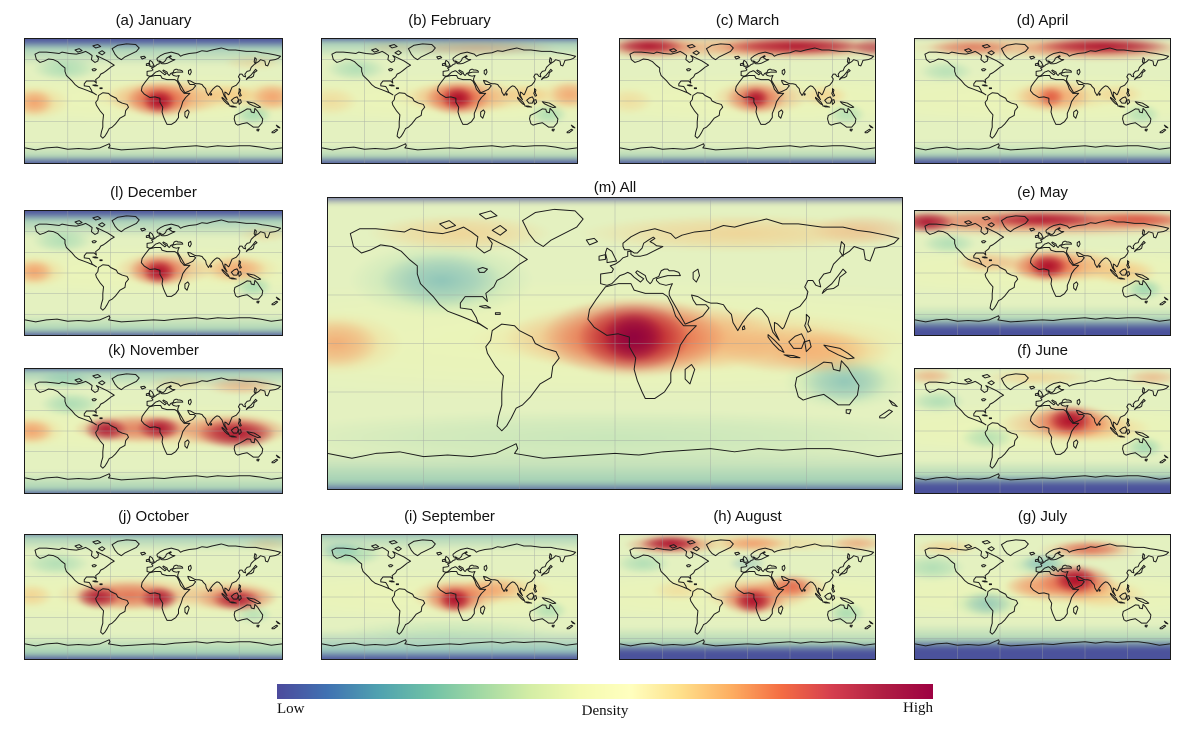  I want to click on panel-title: (i) September, so click(449, 516).